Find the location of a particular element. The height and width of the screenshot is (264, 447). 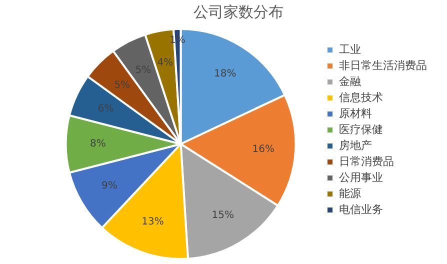

legend-label: 原材料 is located at coordinates (355, 113).